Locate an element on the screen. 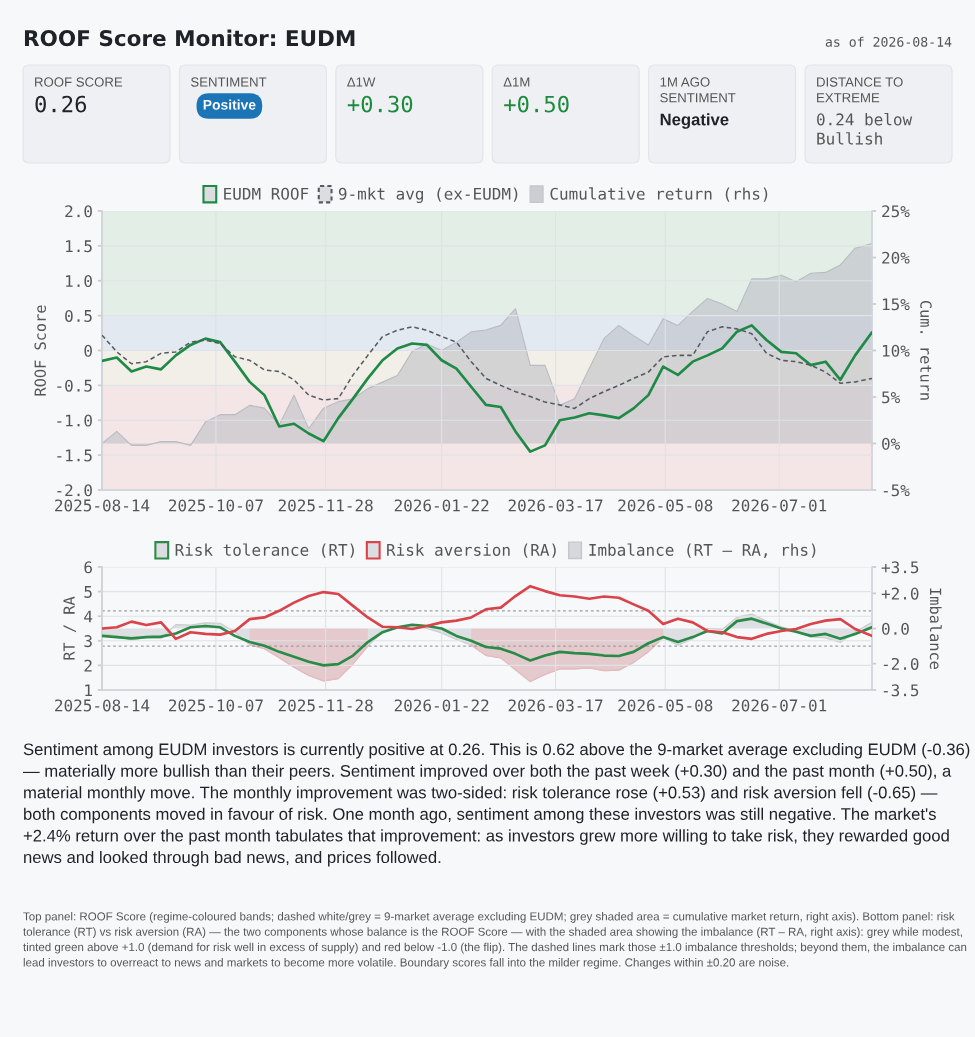 Image resolution: width=975 pixels, height=1037 pixels. y2-tick-label: +3.5 is located at coordinates (900, 567).